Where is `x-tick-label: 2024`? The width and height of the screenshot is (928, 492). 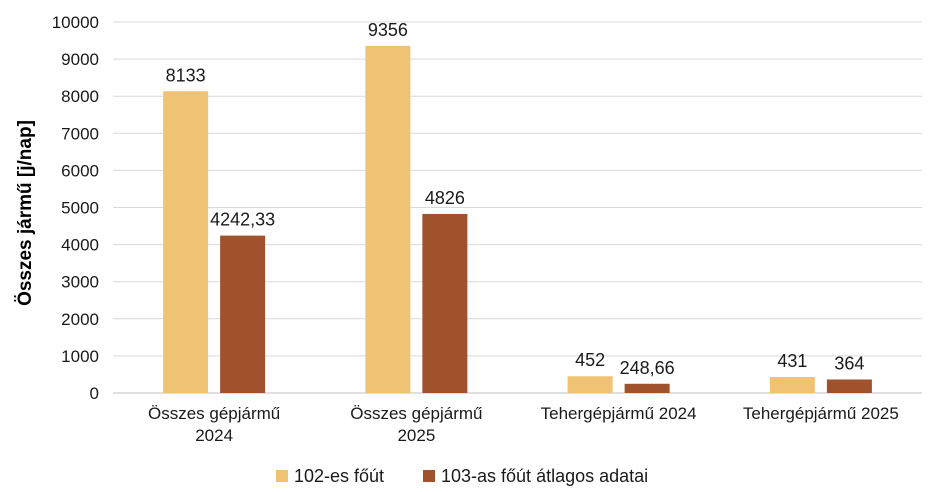 x-tick-label: 2024 is located at coordinates (214, 435).